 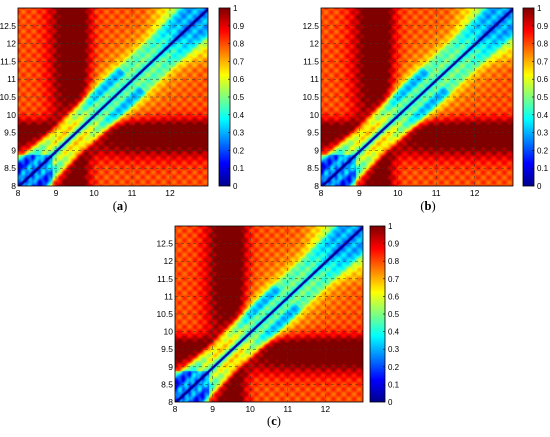 What do you see at coordinates (310, 106) in the screenshot?
I see `panel-b-y-ticks: 8 8.5 9 9.5 10 10.5 11 11.5 12 12.5` at bounding box center [310, 106].